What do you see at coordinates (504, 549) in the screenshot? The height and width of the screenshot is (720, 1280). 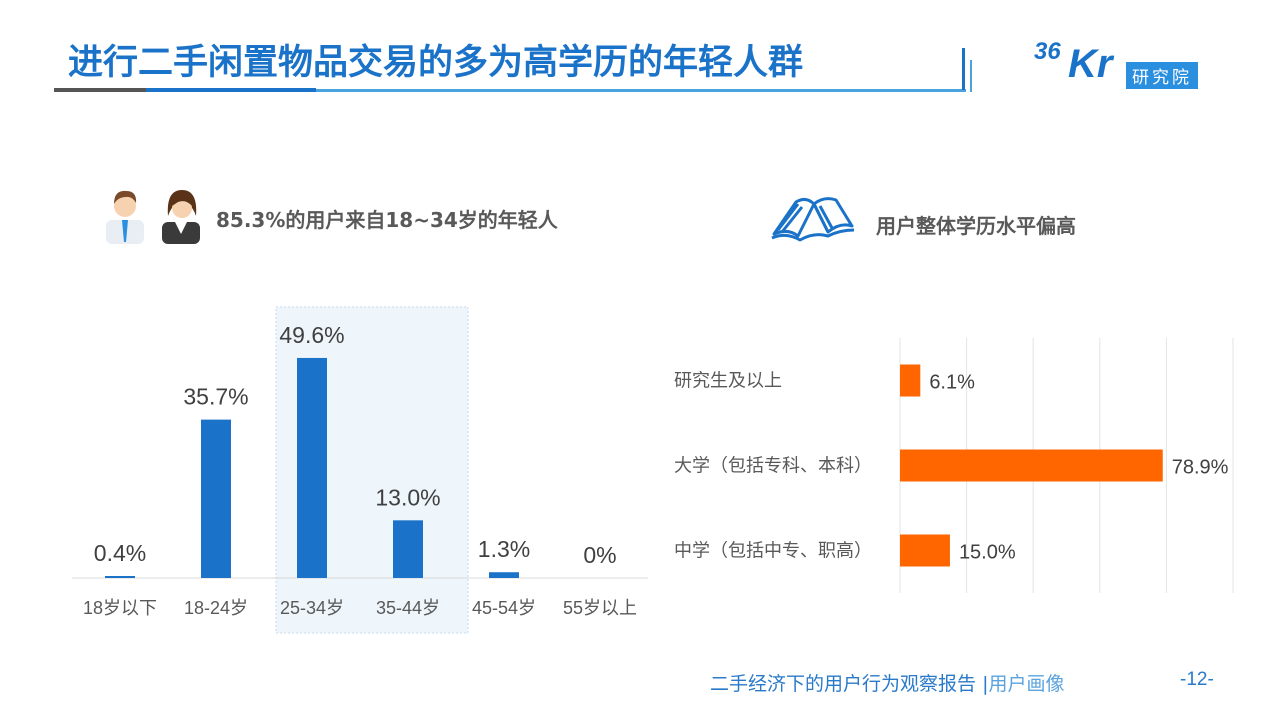 I see `data-label-4: 1.3%` at bounding box center [504, 549].